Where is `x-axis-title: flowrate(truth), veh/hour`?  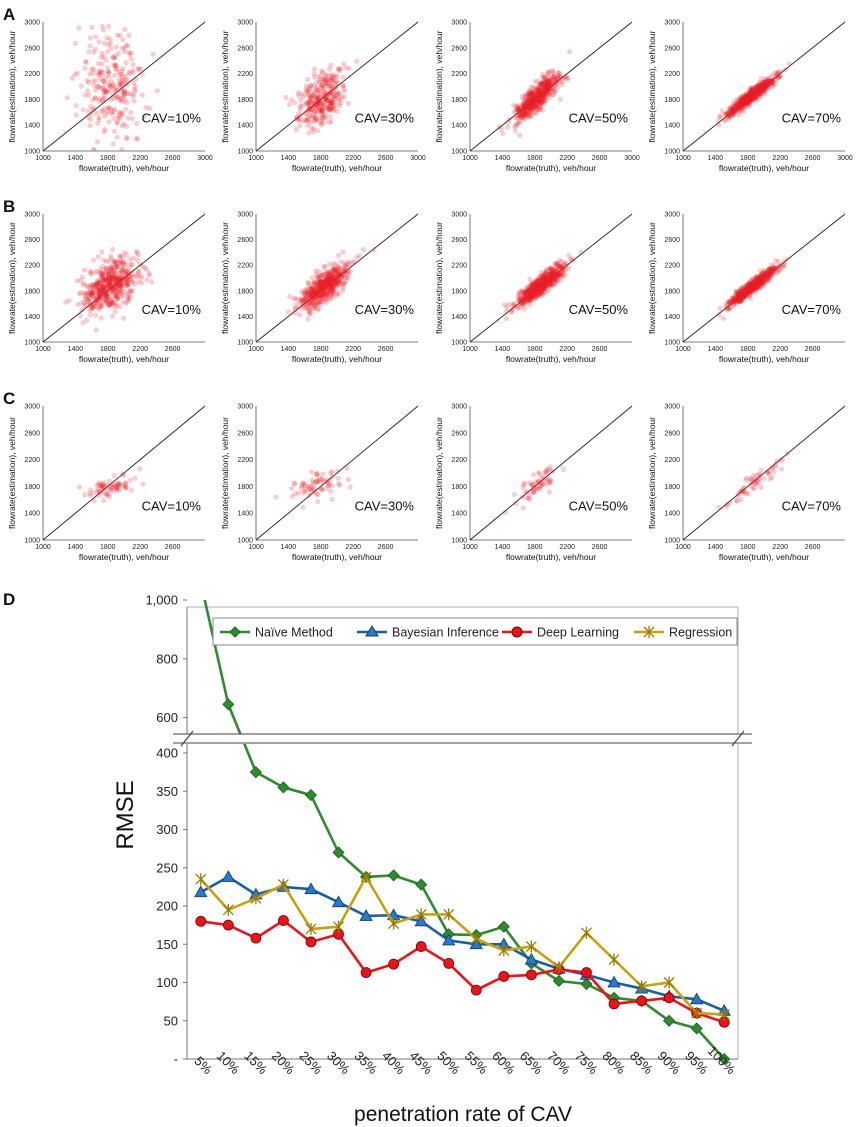
x-axis-title: flowrate(truth), veh/hour is located at coordinates (551, 557).